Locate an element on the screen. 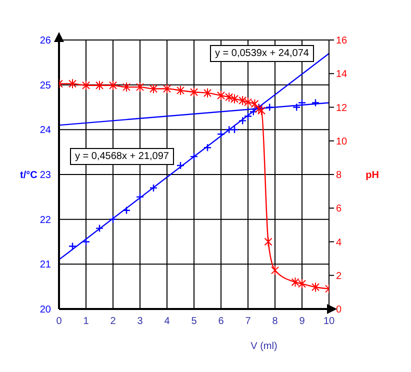 This screenshot has height=372, width=411. annotation: y = 0,4568x + 21,097 is located at coordinates (122, 156).